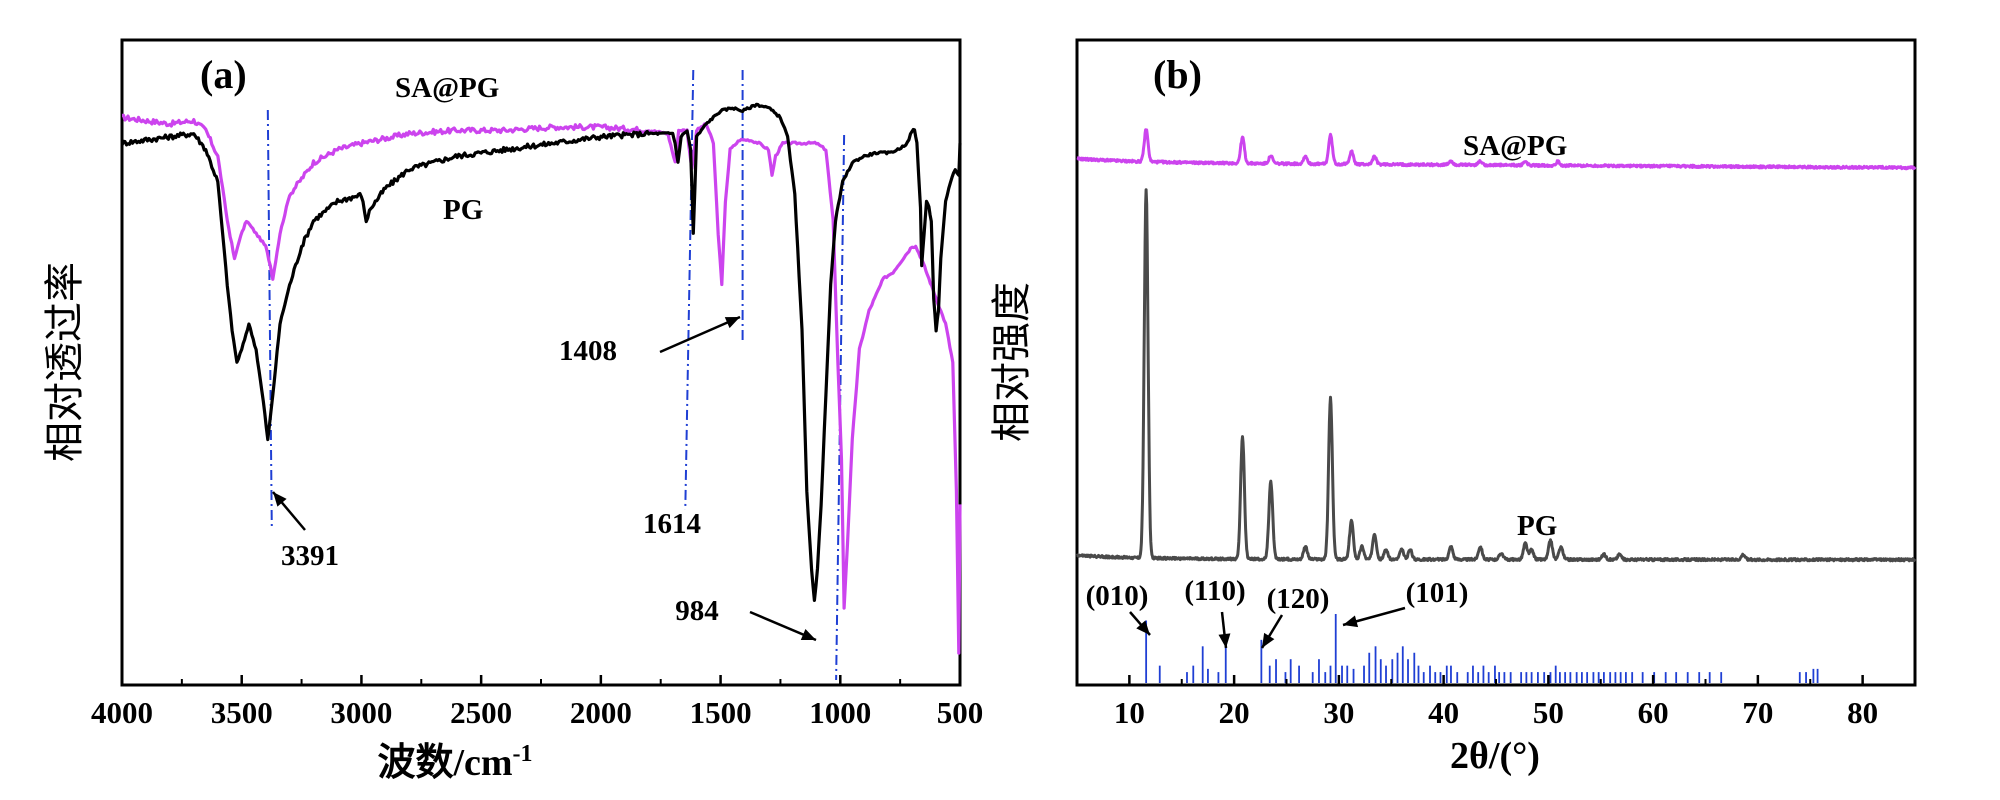 This screenshot has width=2000, height=800. What do you see at coordinates (481, 712) in the screenshot?
I see `a-tick-label-2500: 2500` at bounding box center [481, 712].